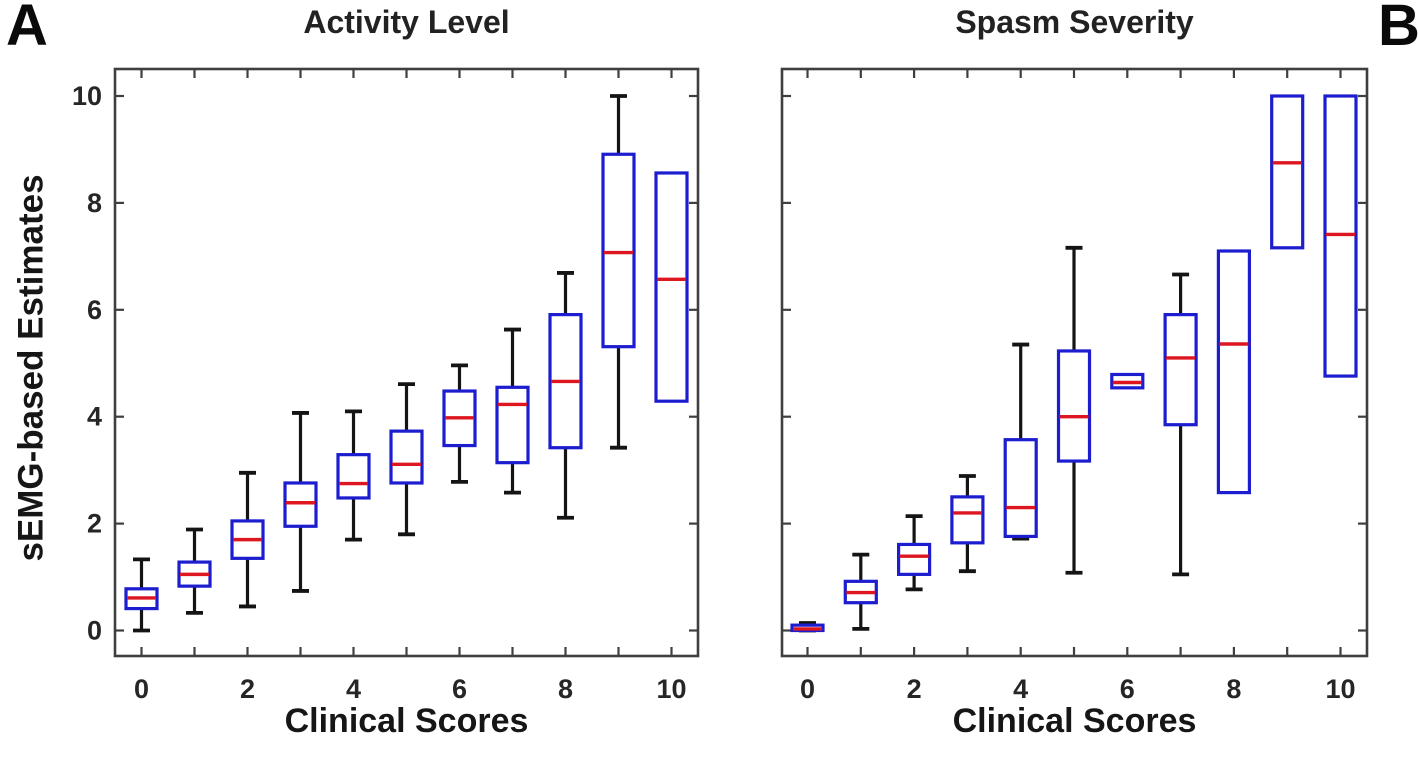 The width and height of the screenshot is (1418, 760). What do you see at coordinates (31, 368) in the screenshot?
I see `y-axis-title: sEMG-based Estimates` at bounding box center [31, 368].